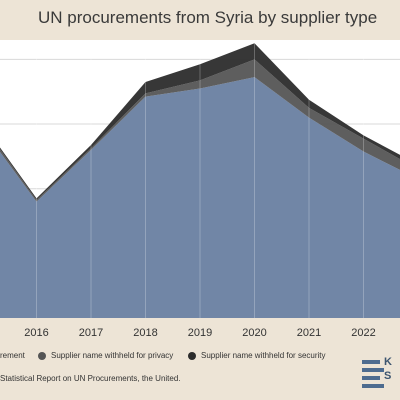 This screenshot has height=400, width=400. Describe the element at coordinates (91, 333) in the screenshot. I see `x-tick-label: 2017` at that location.